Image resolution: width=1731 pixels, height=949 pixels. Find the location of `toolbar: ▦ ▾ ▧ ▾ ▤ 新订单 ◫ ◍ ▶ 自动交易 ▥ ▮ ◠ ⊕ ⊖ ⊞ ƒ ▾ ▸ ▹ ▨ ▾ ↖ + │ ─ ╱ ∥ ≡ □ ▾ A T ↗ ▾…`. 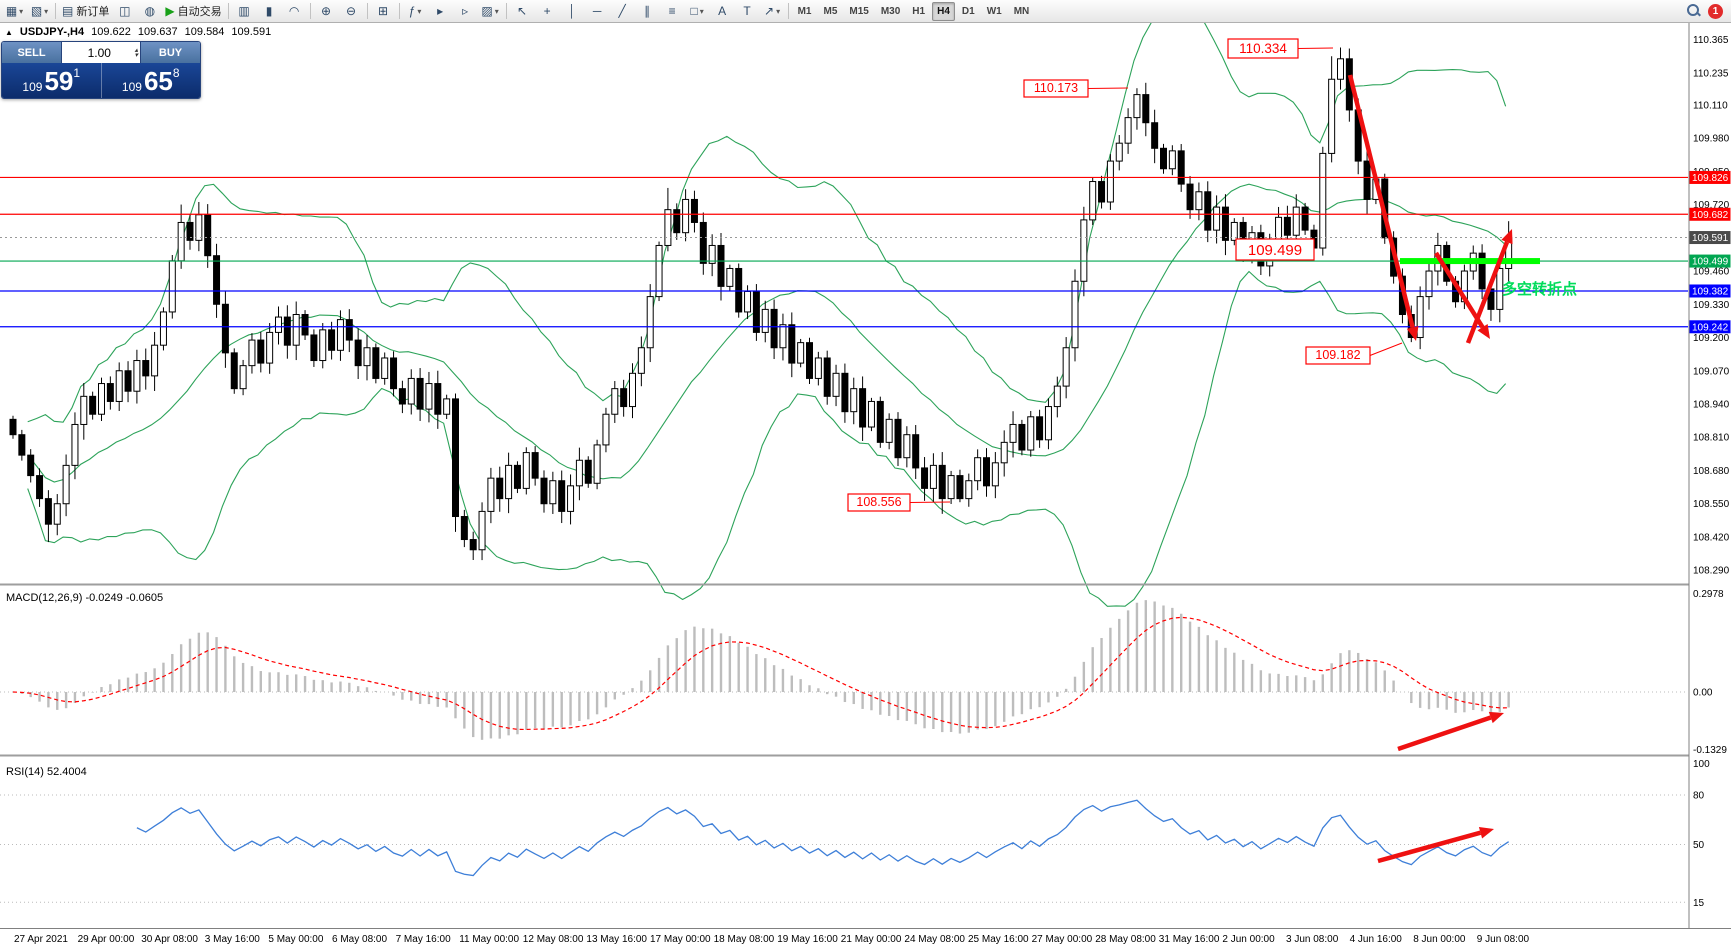

toolbar: ▦ ▾ ▧ ▾ ▤ 新订单 ◫ ◍ ▶ 自动交易 ▥ ▮ ◠ ⊕ ⊖ ⊞ ƒ ▾ ▸ ▹ ▨ ▾ ↖ + │ ─ ╱ ∥ ≡ □ ▾ A T ↗ ▾… is located at coordinates (865, 11).